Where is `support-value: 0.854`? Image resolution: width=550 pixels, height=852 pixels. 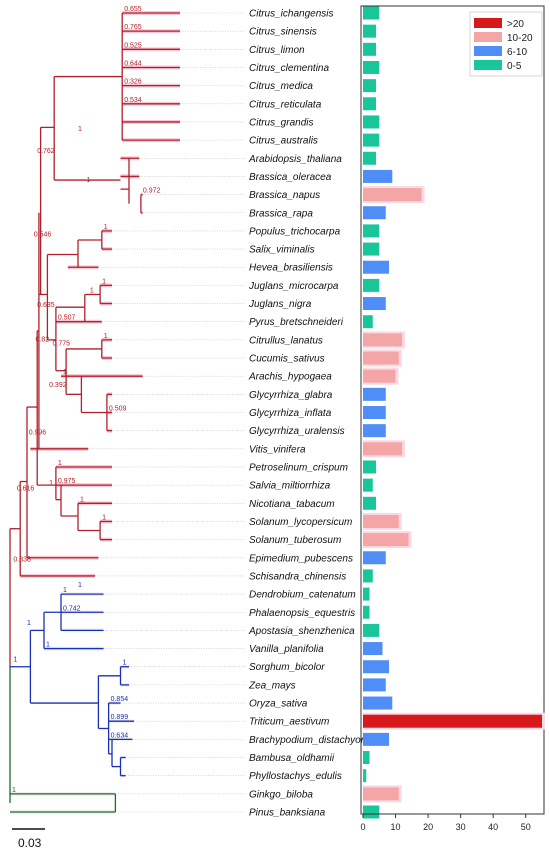
support-value: 0.854 is located at coordinates (120, 699).